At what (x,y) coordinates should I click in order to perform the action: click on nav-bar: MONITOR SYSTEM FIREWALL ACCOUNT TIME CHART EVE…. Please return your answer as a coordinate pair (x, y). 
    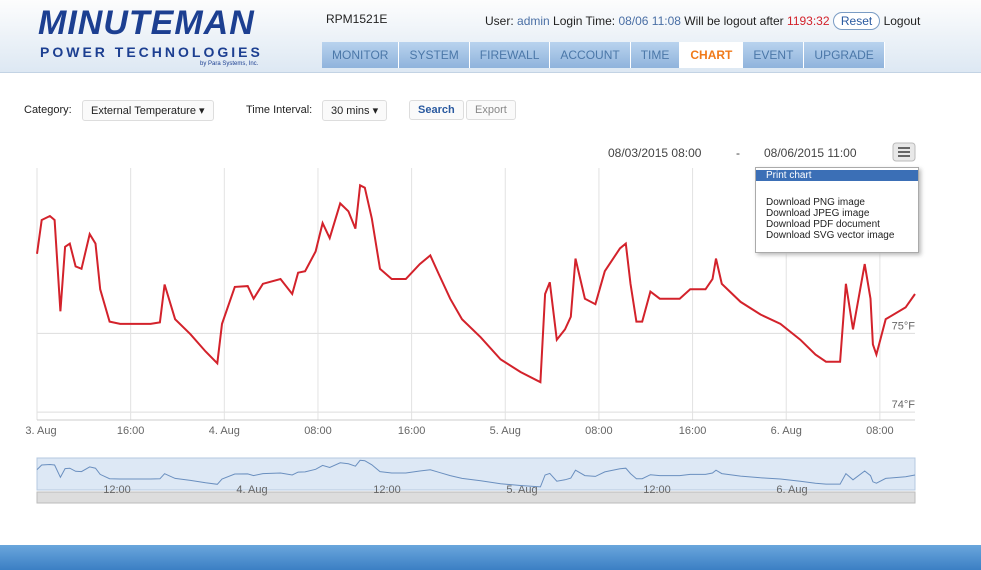
    Looking at the image, I should click on (603, 55).